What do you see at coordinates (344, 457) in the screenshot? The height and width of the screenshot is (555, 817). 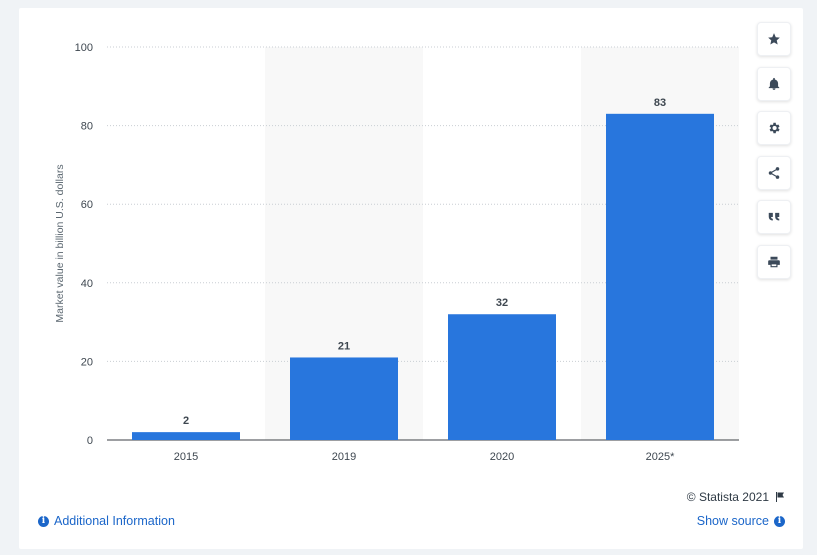 I see `x-tick-label: 2019` at bounding box center [344, 457].